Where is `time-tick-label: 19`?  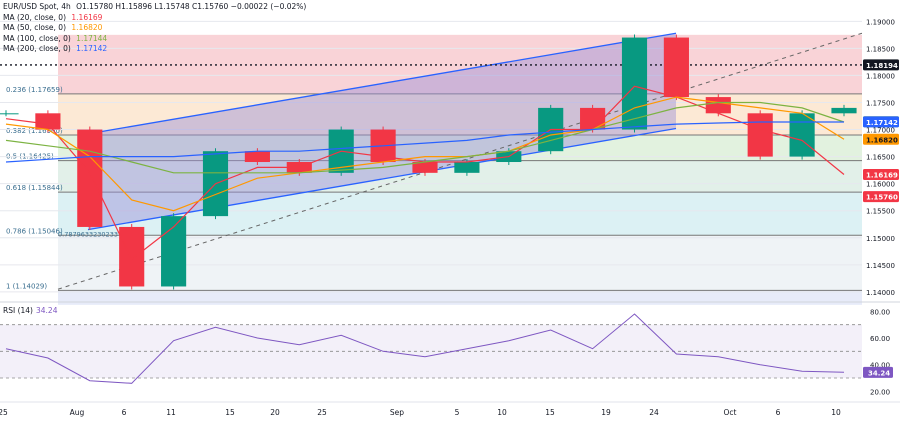
time-tick-label: 19 is located at coordinates (606, 412).